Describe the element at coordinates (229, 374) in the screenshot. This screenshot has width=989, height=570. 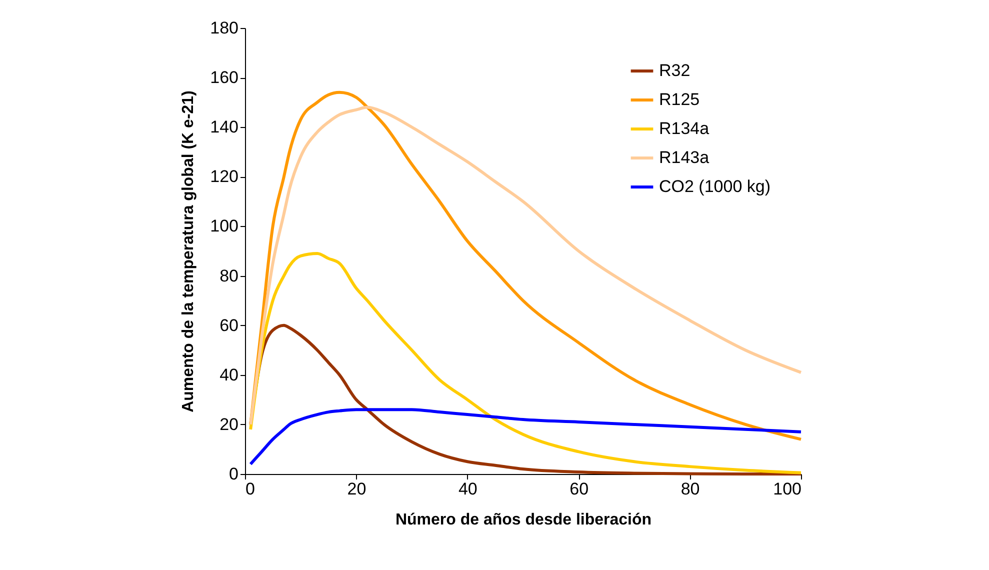
I see `y-tick-label: 40` at that location.